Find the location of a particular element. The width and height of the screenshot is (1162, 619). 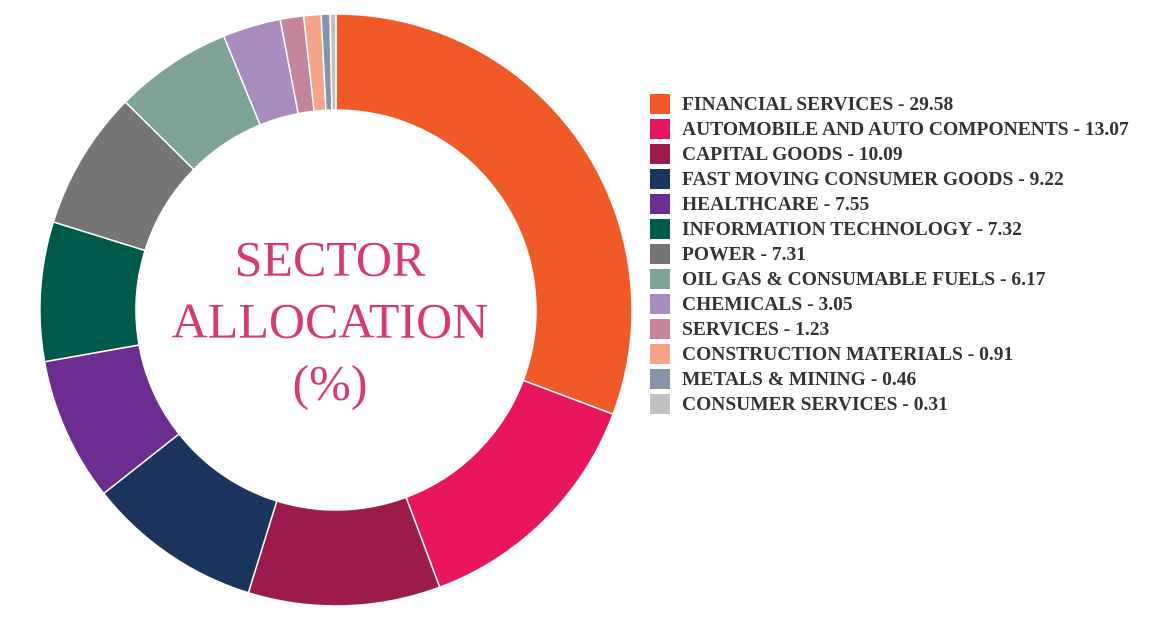

legend-label: INFORMATION TECHNOLOGY is located at coordinates (827, 229).